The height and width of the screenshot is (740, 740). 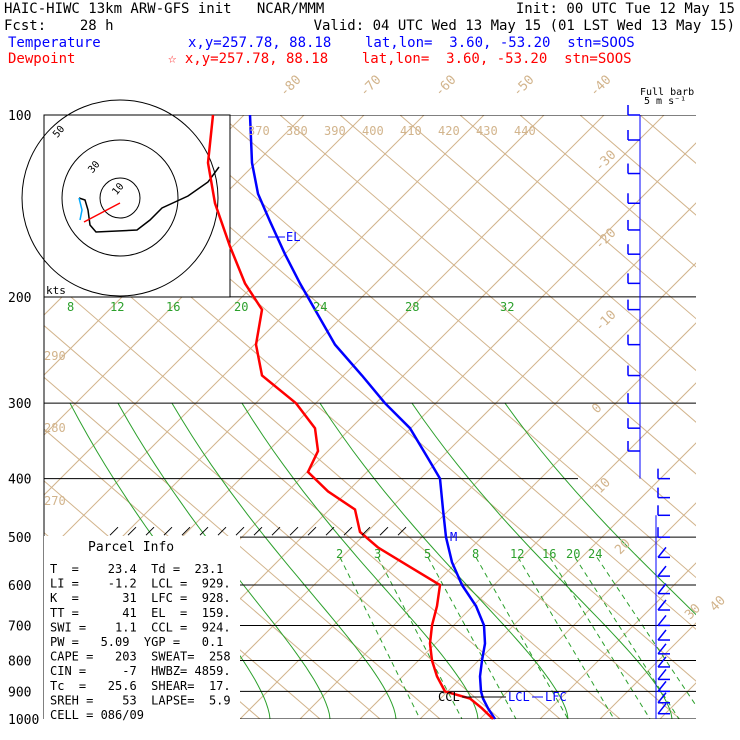 I want to click on theta-label: 390, so click(x=335, y=131).